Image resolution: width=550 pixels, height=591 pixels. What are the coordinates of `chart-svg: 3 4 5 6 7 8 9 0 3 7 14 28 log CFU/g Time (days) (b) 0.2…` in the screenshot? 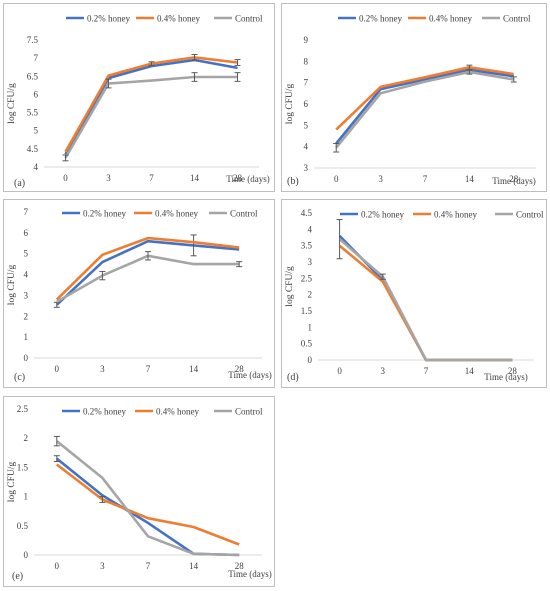 It's located at (410, 100).